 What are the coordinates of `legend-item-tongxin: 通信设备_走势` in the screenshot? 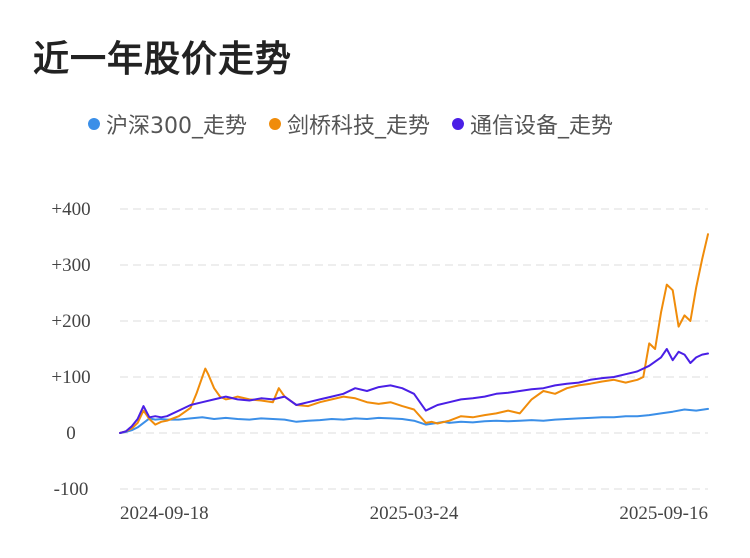 It's located at (532, 124).